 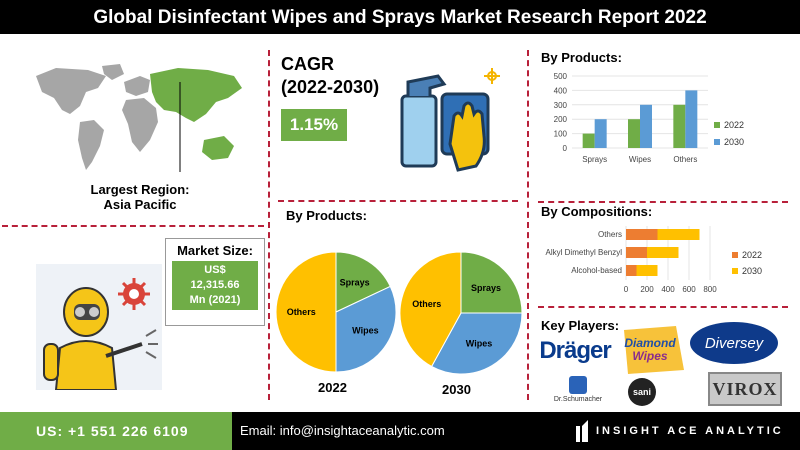 I want to click on diamond-wipes-logo: Diamond Wipes, so click(x=650, y=350).